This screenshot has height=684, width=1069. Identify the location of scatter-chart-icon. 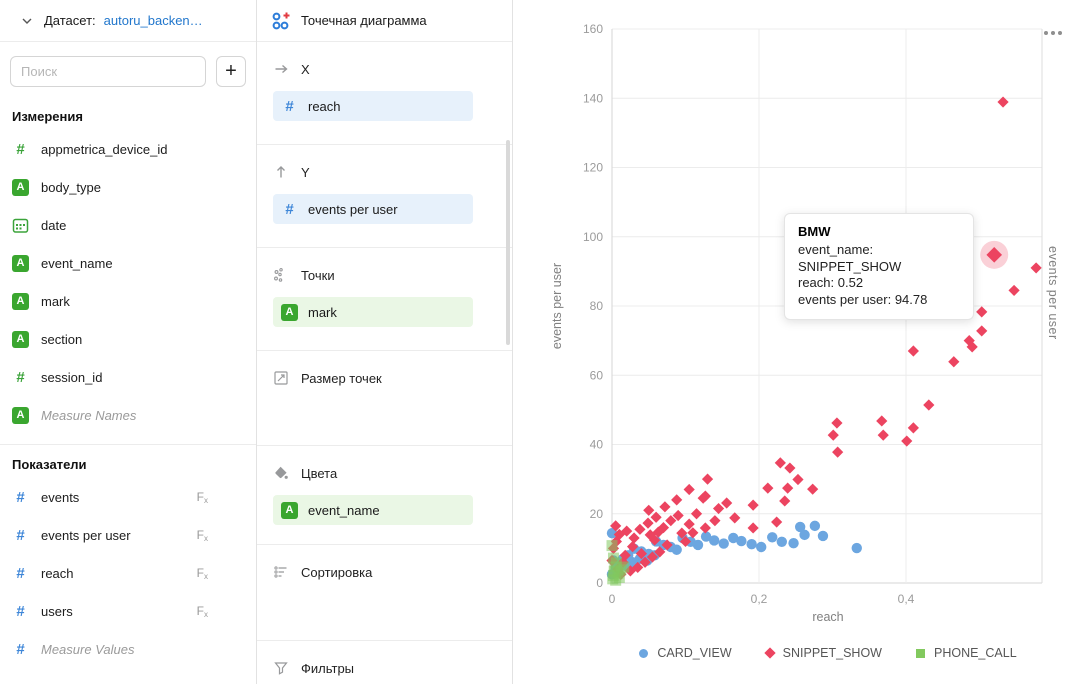
(281, 20).